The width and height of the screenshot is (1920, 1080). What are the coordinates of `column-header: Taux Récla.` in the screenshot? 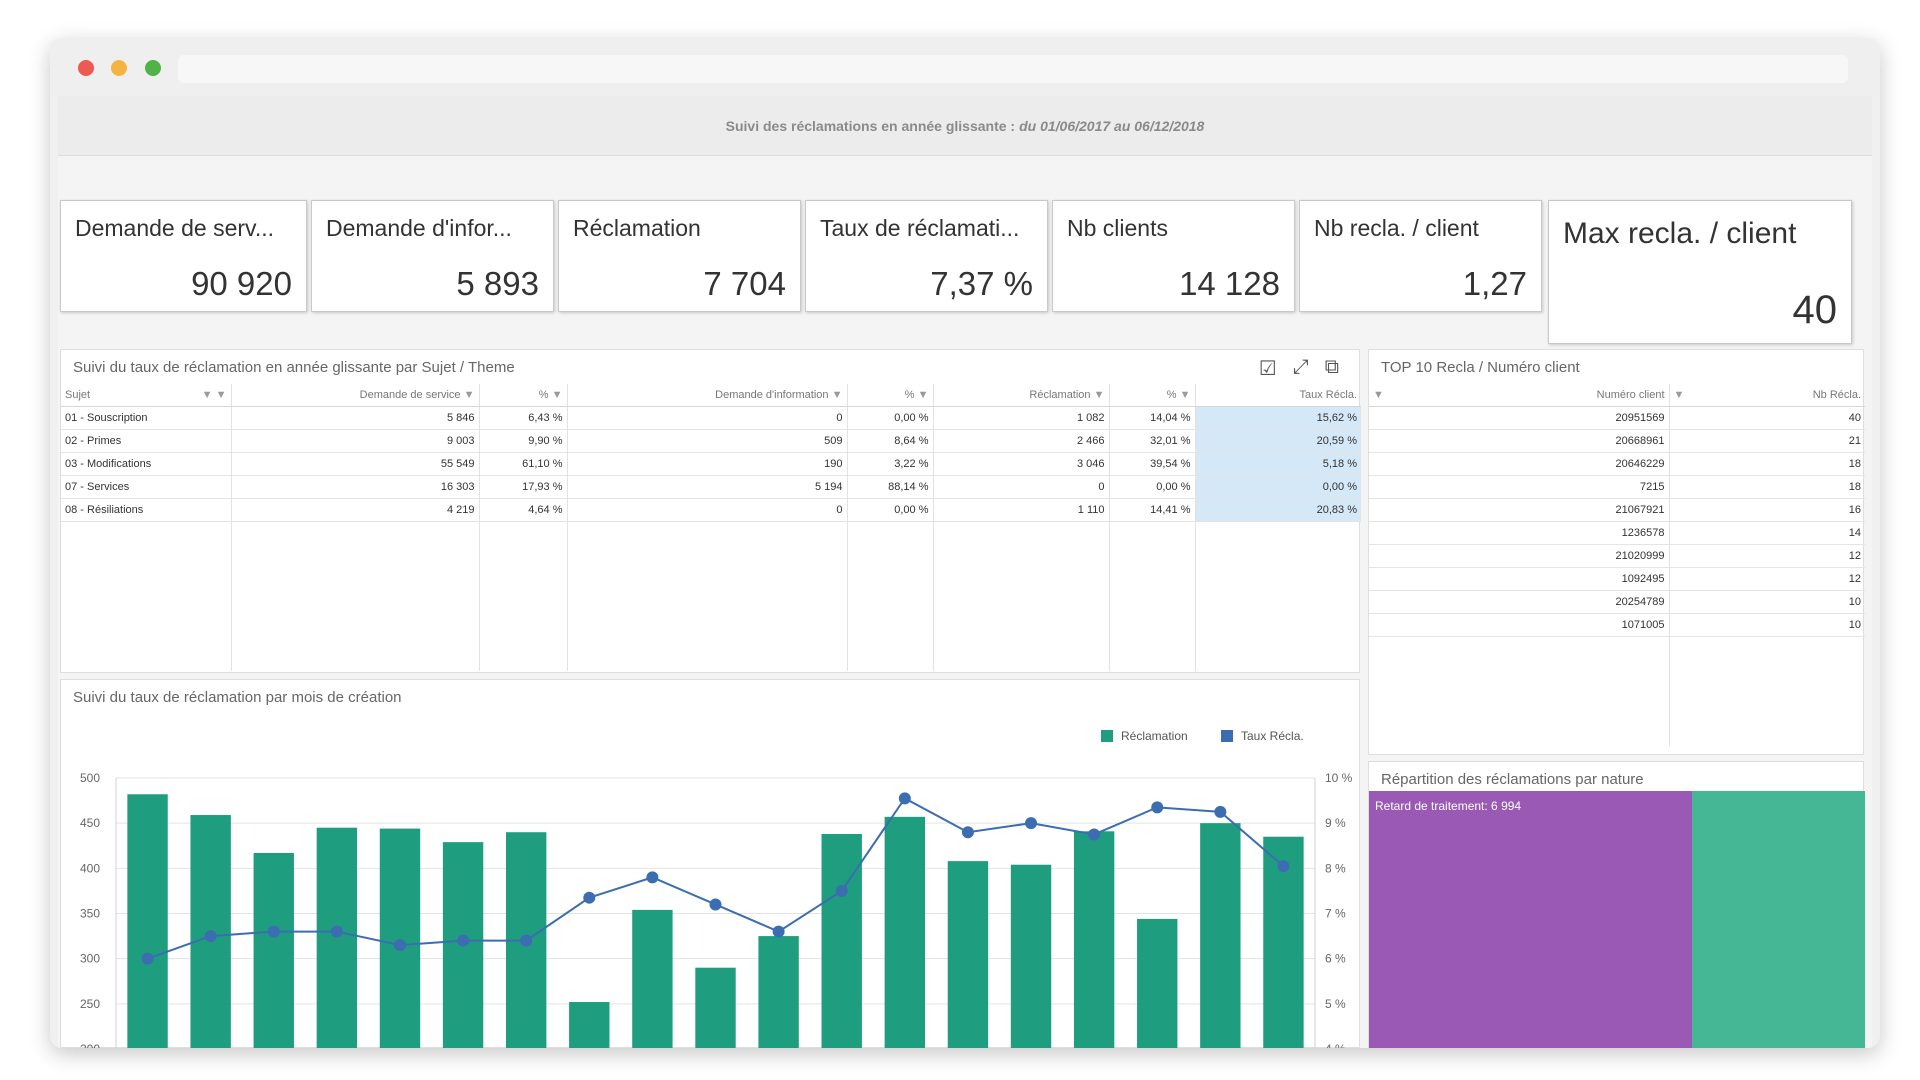 It's located at (1278, 395).